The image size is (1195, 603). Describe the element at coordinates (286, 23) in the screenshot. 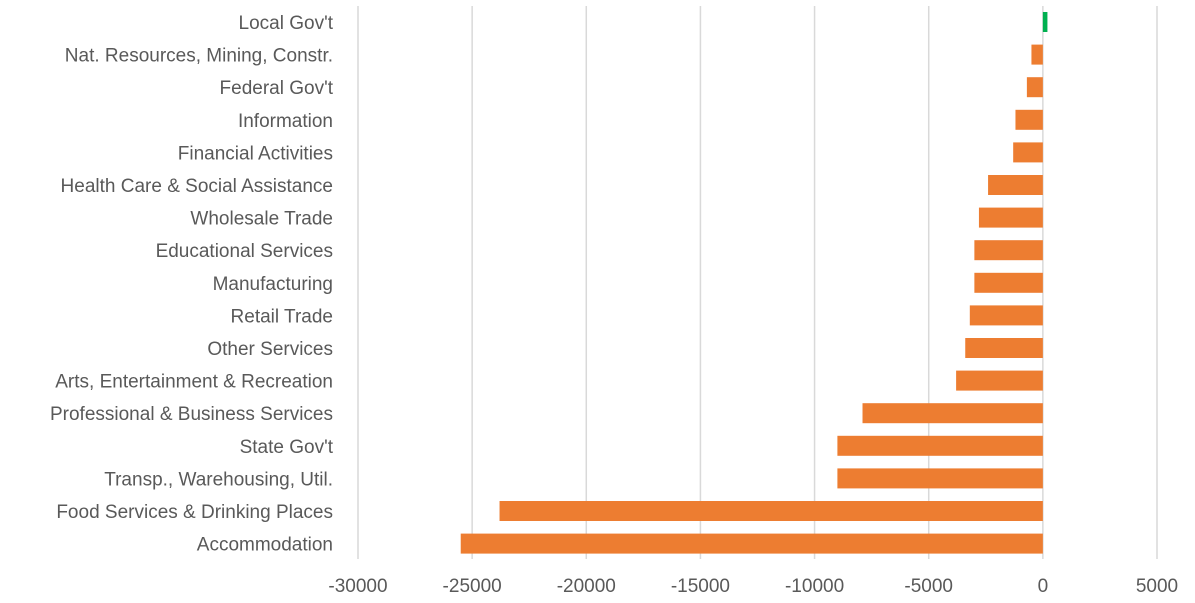

I see `category-label: Local Gov't` at that location.